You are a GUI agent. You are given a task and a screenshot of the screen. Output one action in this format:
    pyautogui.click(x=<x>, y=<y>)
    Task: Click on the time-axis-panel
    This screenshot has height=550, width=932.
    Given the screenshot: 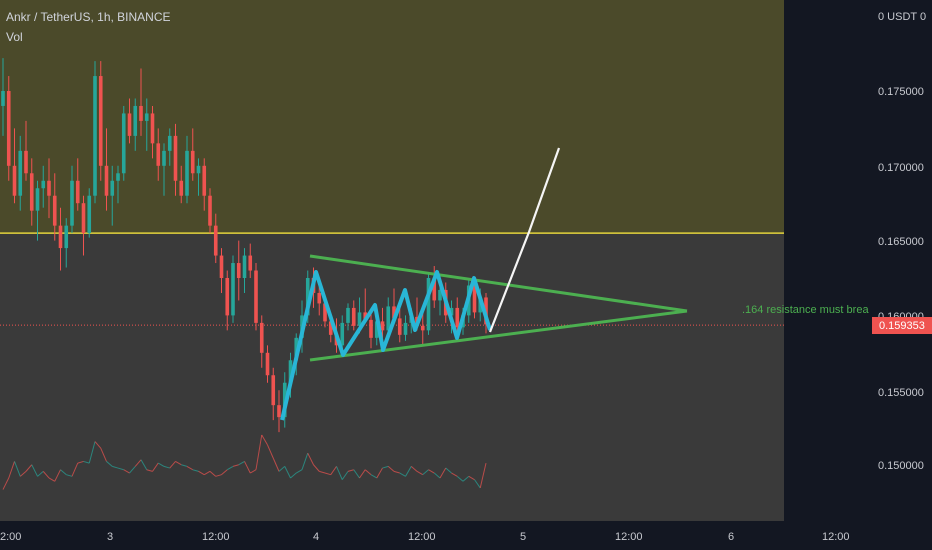 What is the action you would take?
    pyautogui.click(x=466, y=535)
    